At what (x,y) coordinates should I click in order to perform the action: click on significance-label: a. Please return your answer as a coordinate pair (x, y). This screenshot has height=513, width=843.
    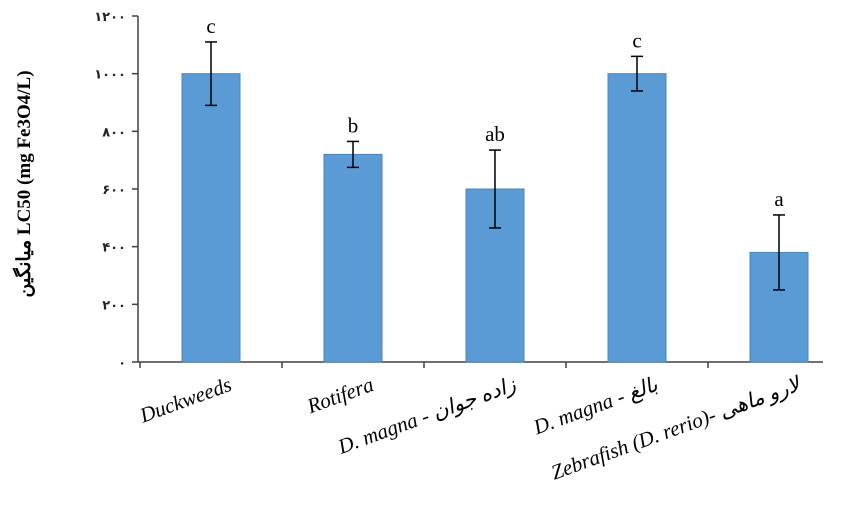
    Looking at the image, I should click on (779, 199).